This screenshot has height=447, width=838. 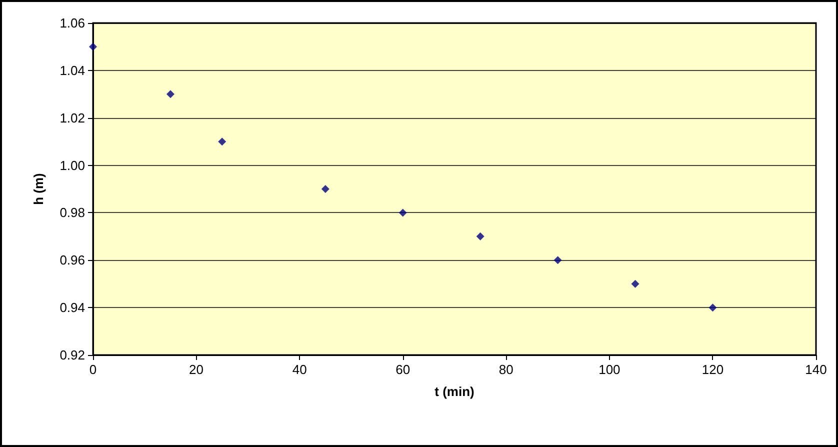 What do you see at coordinates (299, 369) in the screenshot?
I see `x-tick-label: 40` at bounding box center [299, 369].